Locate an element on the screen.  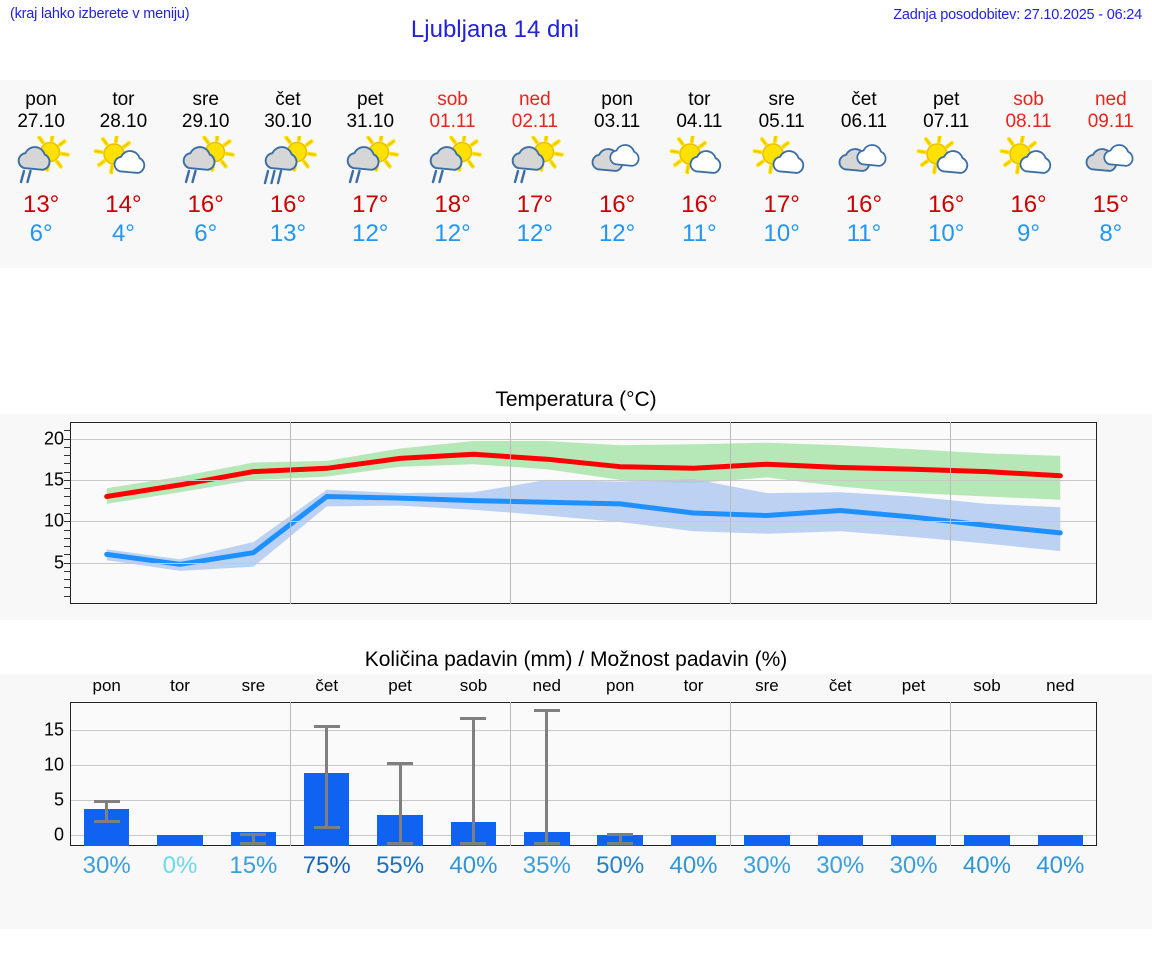
day-column-12: sob 08.11 16° 9° is located at coordinates (1028, 174).